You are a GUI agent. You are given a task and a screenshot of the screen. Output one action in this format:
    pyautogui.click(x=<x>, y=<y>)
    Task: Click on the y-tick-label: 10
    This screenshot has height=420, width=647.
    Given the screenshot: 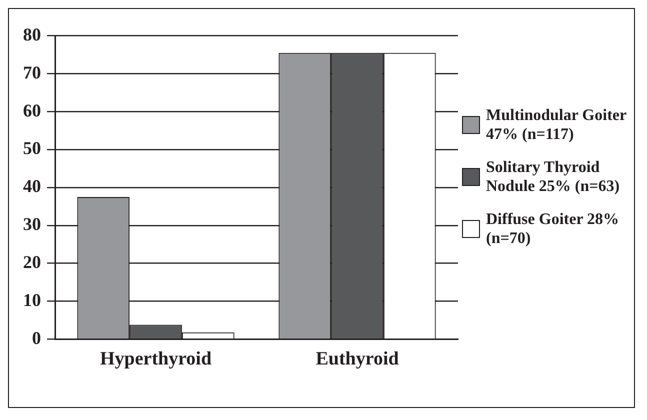 What is the action you would take?
    pyautogui.click(x=32, y=300)
    